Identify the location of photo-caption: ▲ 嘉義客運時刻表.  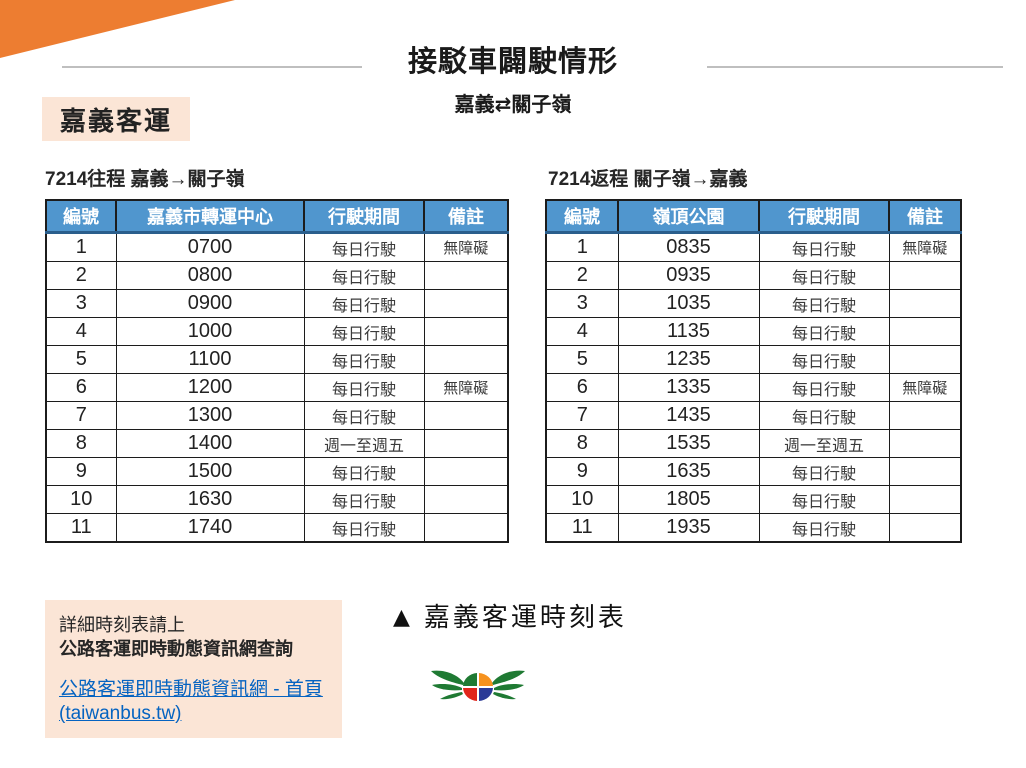
(510, 615).